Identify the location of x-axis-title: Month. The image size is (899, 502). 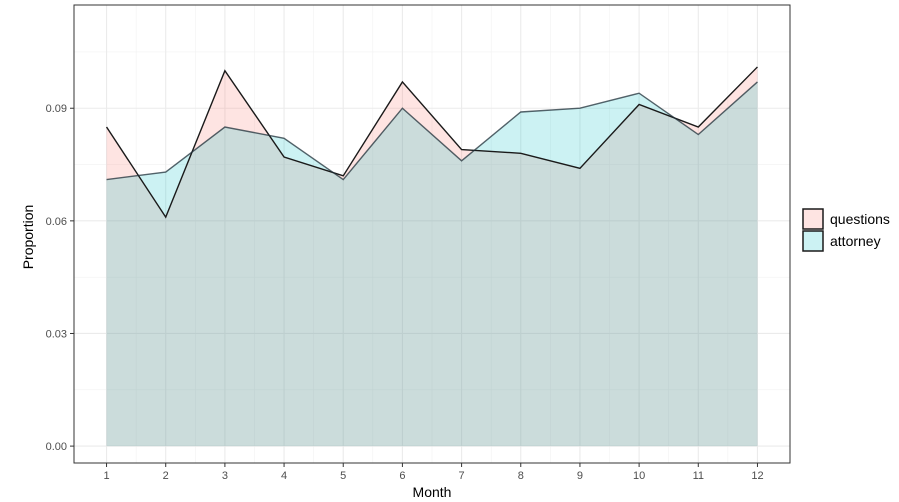
(432, 492).